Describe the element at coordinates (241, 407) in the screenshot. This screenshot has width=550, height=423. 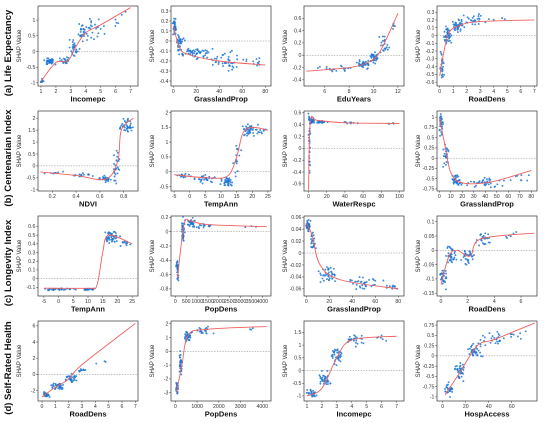
I see `x-tick-label: 3000` at that location.